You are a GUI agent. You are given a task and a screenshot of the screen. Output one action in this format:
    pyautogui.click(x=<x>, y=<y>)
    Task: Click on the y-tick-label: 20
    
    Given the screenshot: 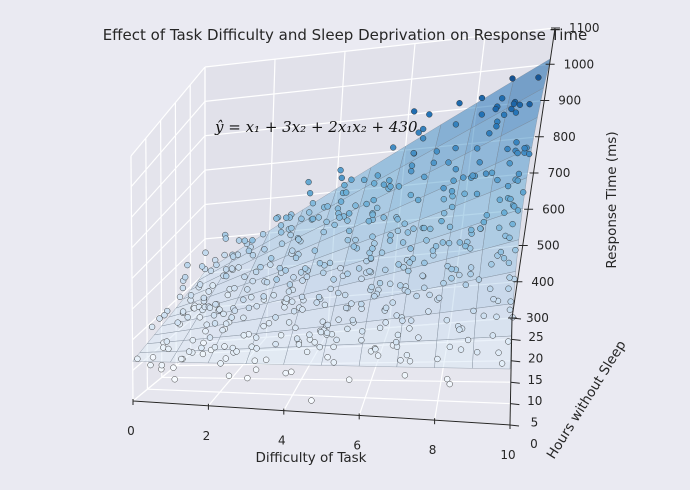 What is the action you would take?
    pyautogui.click(x=535, y=358)
    